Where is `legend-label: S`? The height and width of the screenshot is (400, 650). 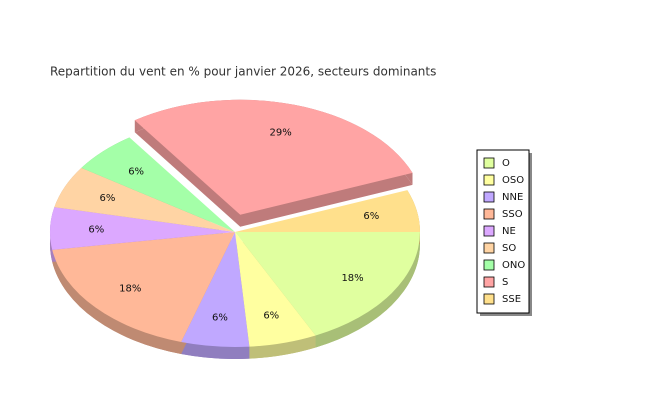 legend-label: S is located at coordinates (505, 282).